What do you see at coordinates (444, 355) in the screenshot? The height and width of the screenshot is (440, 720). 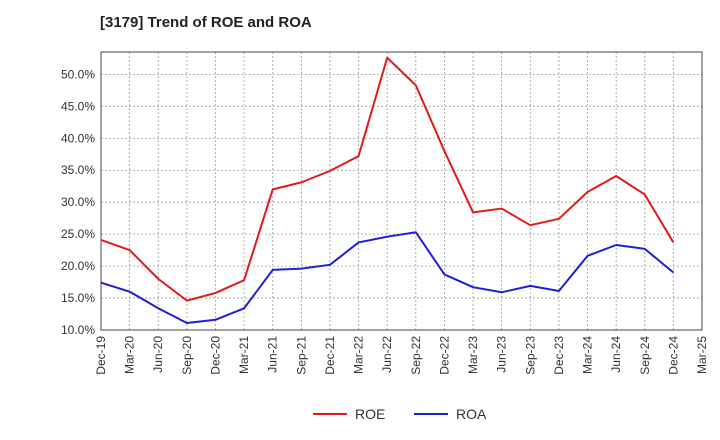 I see `x-tick-label: Dec-22` at bounding box center [444, 355].